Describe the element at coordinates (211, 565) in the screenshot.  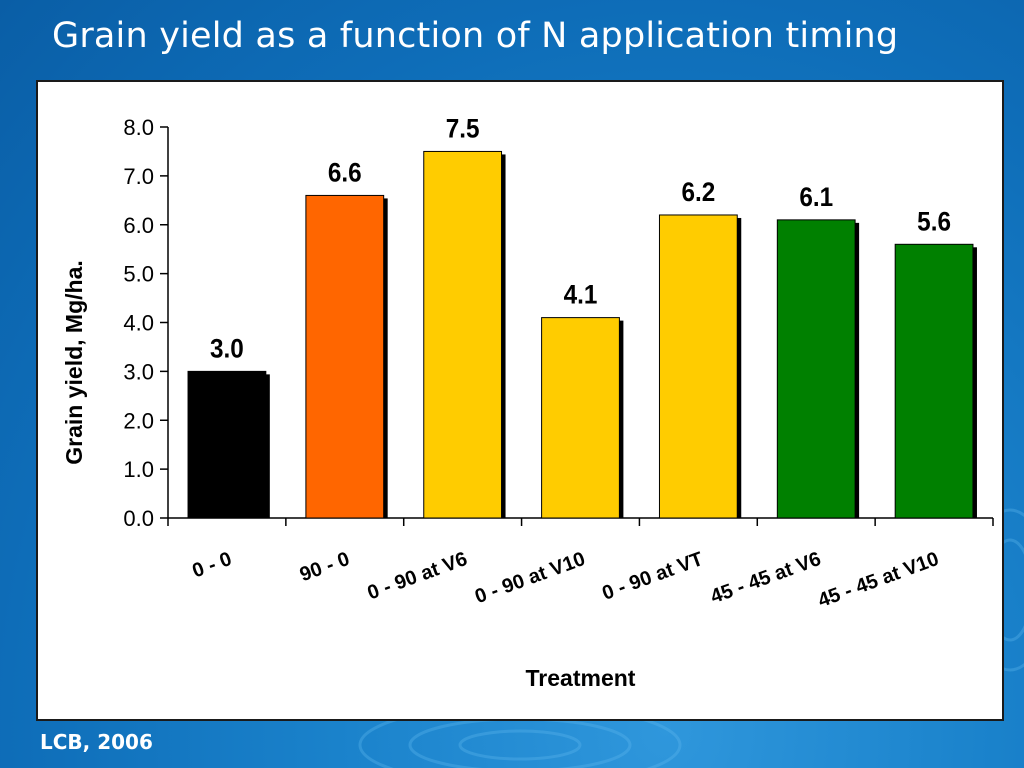
I see `x-tick-label: 0 - 0` at that location.